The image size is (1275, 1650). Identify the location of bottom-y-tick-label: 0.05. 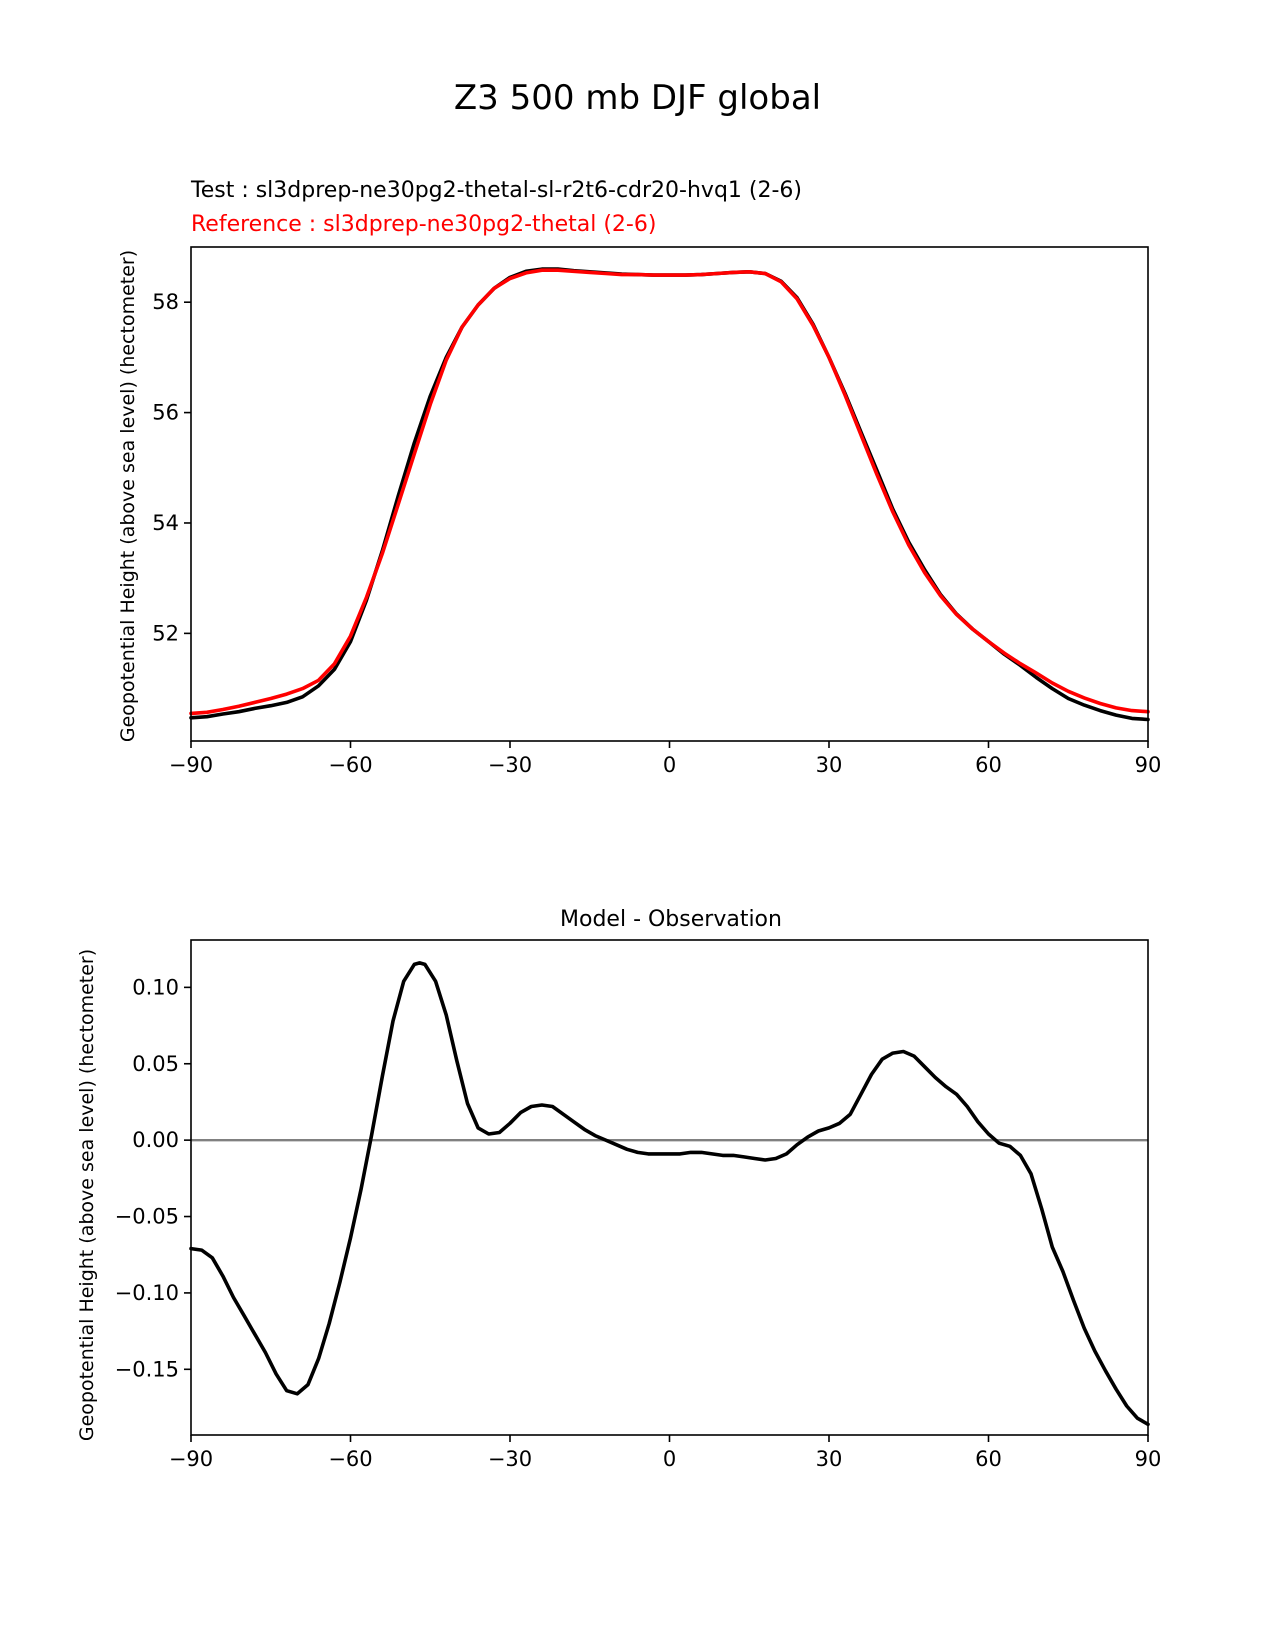
(155, 1064).